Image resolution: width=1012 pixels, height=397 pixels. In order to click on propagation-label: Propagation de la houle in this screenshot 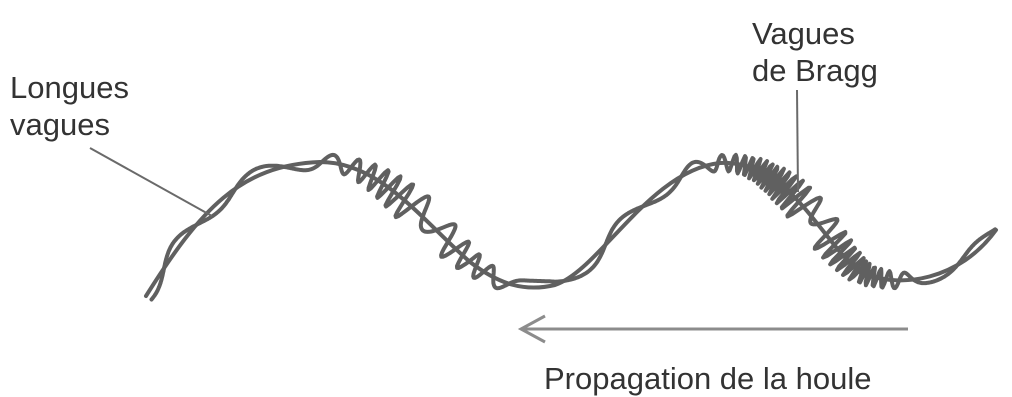, I will do `click(708, 378)`.